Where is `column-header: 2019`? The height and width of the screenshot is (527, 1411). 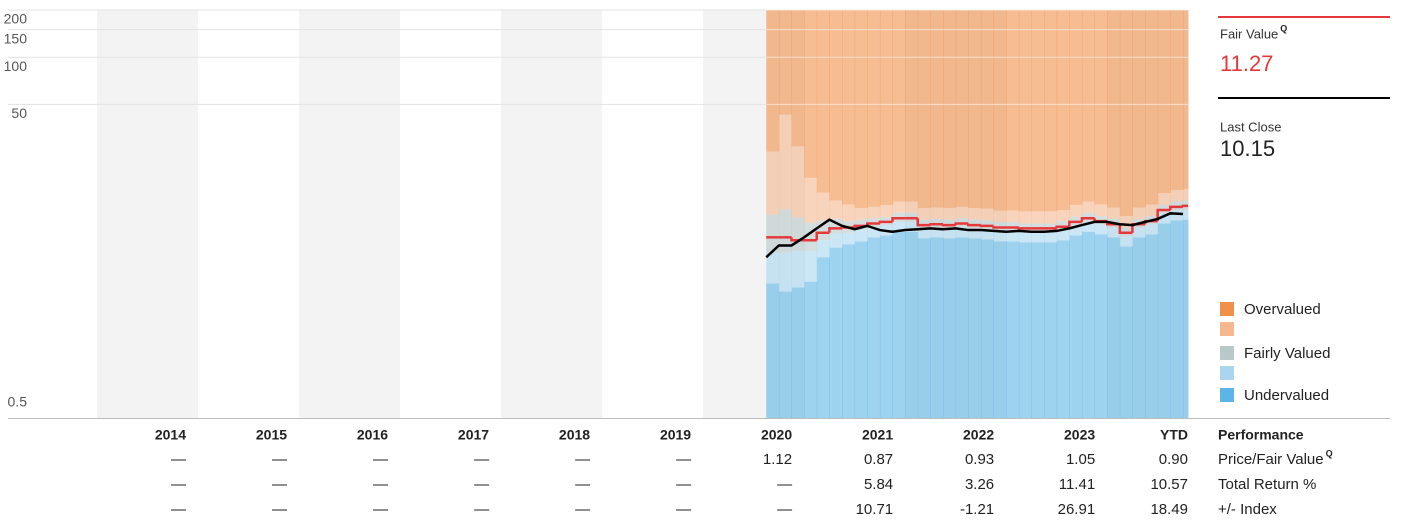 column-header: 2019 is located at coordinates (675, 435).